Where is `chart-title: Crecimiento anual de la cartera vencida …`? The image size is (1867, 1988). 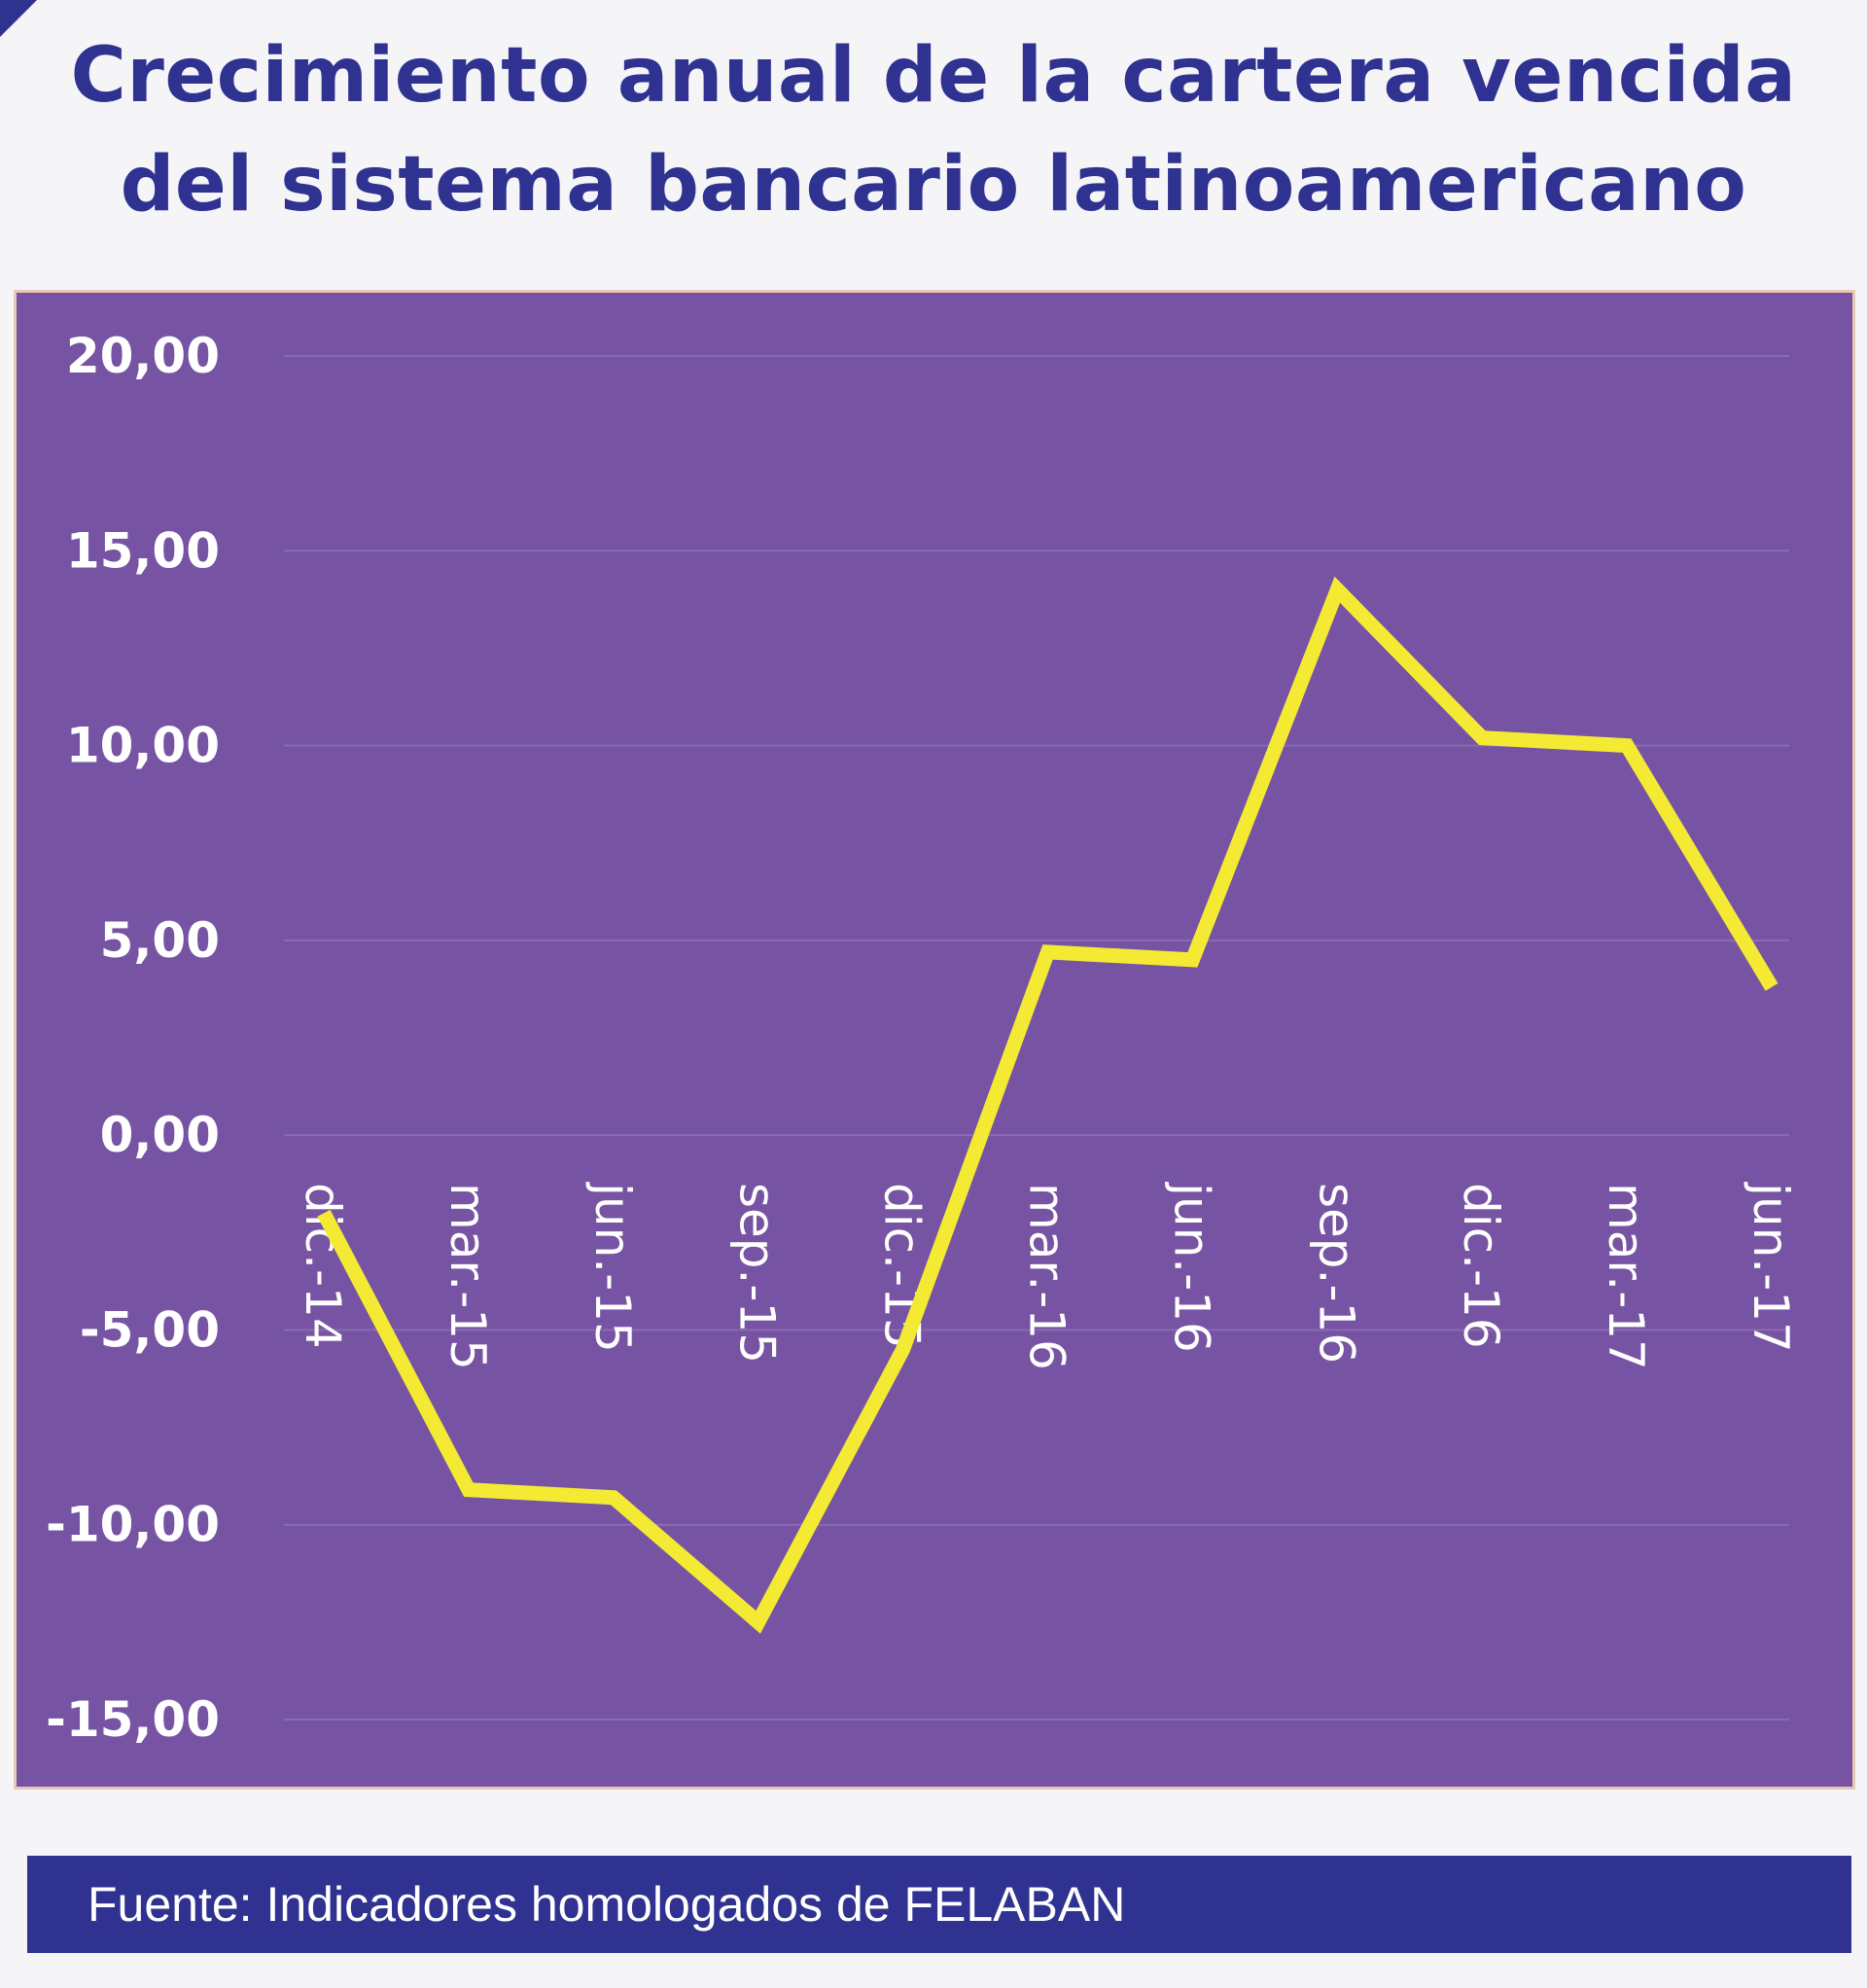 chart-title: Crecimiento anual de la cartera vencida … is located at coordinates (933, 130).